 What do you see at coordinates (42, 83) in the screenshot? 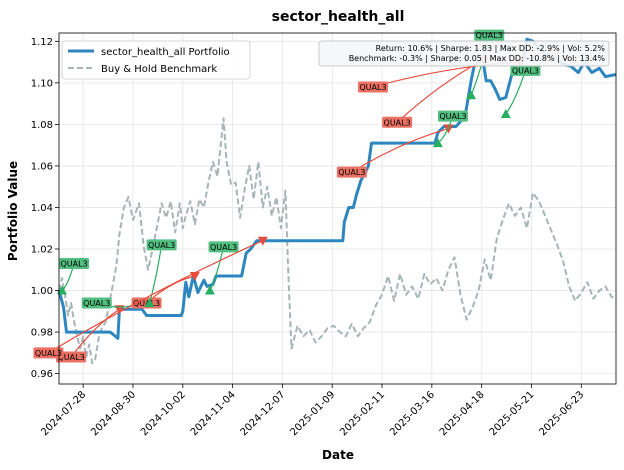
I see `y-tick-label: 1.10` at bounding box center [42, 83].